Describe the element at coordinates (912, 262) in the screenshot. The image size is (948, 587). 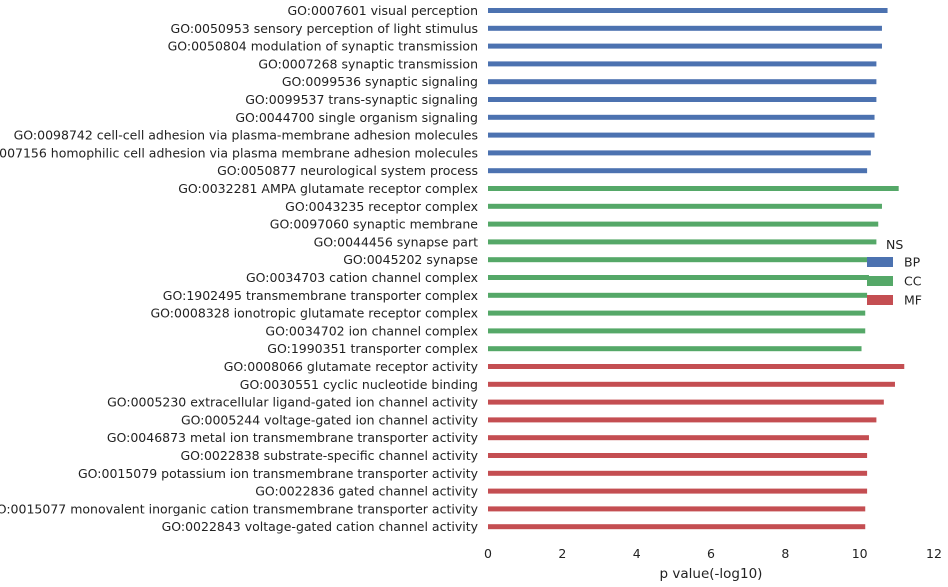
I see `legend-label: BP` at that location.